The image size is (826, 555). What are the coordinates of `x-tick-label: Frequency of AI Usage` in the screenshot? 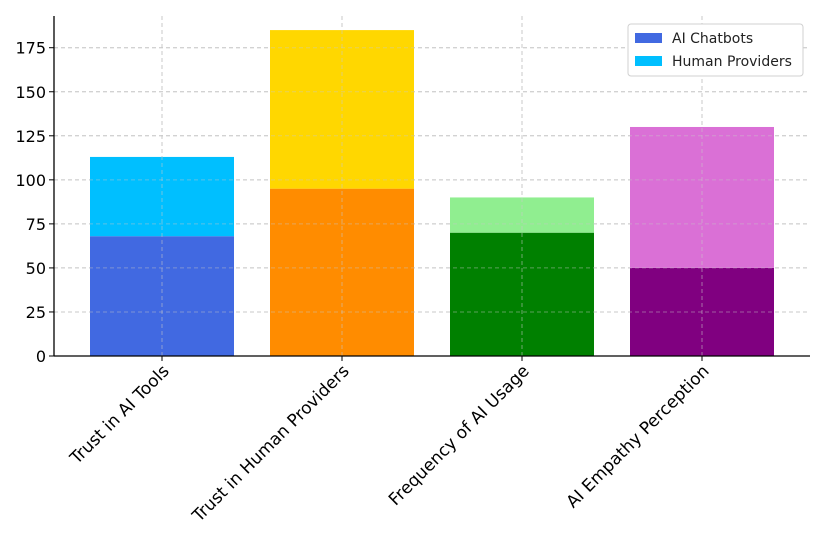 It's located at (459, 435).